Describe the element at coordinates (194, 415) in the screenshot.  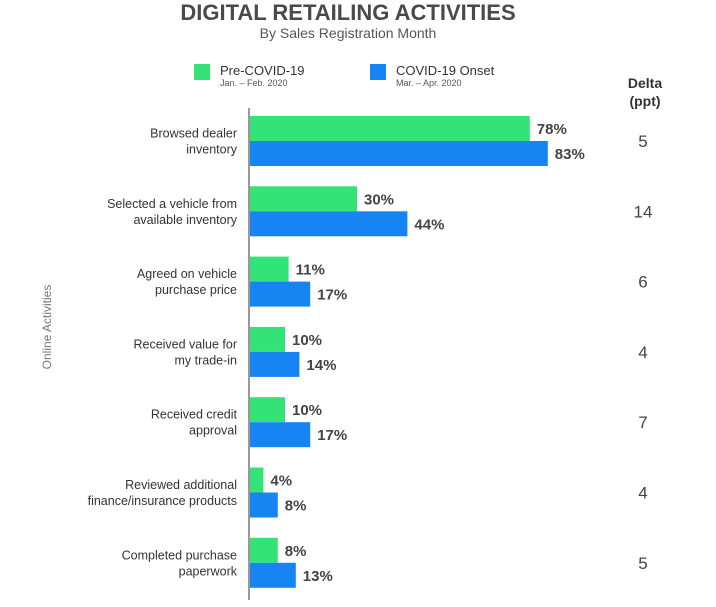
I see `category-label-4-line1: Received credit` at that location.